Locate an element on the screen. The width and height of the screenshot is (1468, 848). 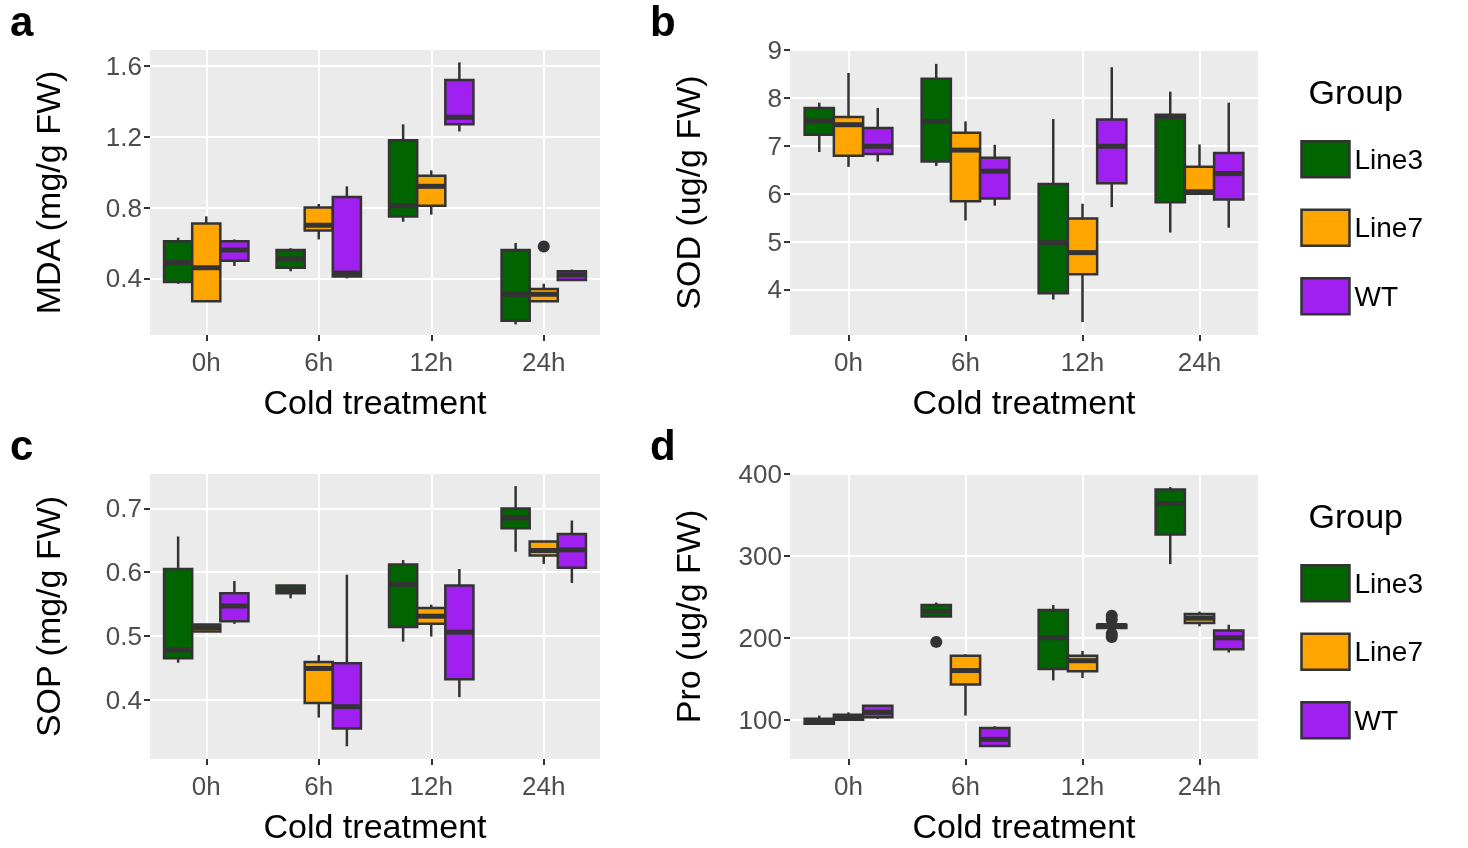
text: b is located at coordinates (663, 22).